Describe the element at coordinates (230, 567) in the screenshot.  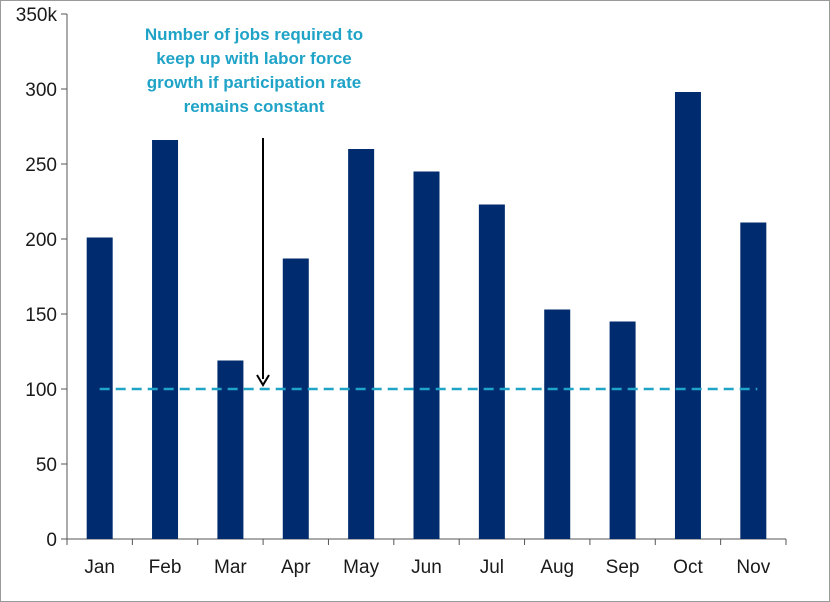
I see `x-tick-label: Mar` at that location.